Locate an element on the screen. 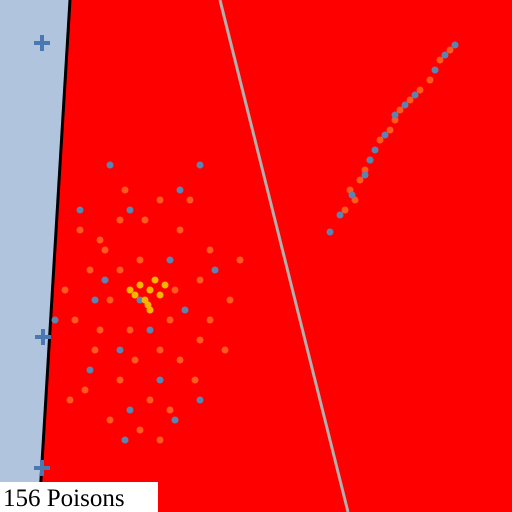  label-box is located at coordinates (79, 497).